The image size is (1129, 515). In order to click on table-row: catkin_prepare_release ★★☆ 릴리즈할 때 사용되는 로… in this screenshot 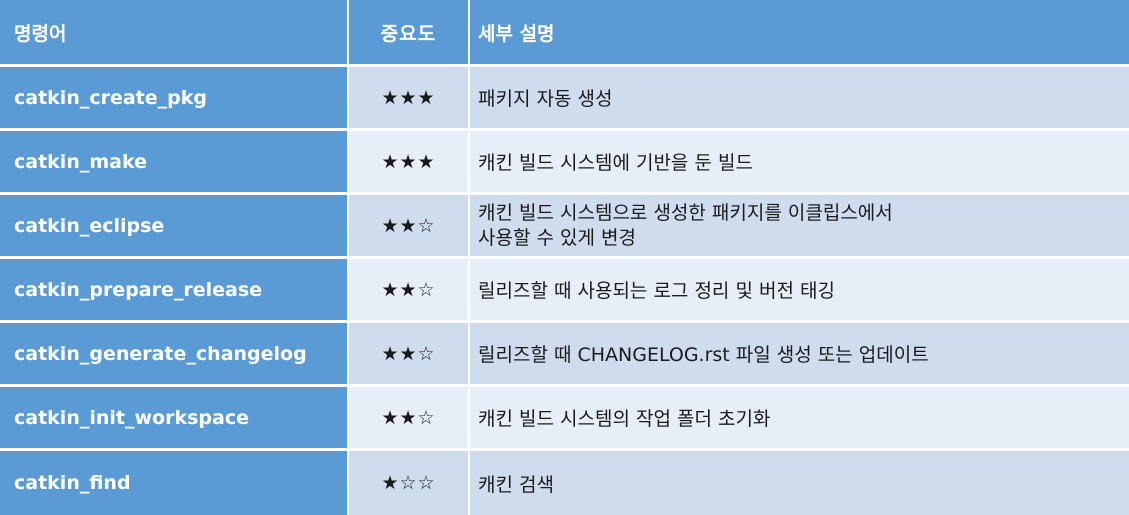, I will do `click(564, 291)`.